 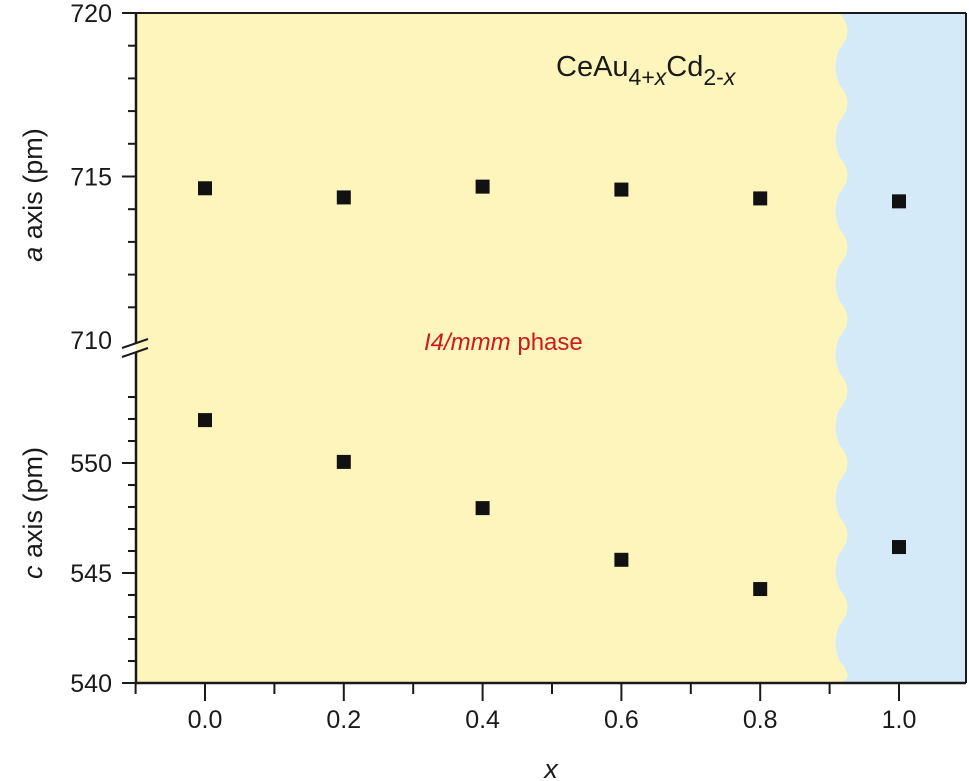 What do you see at coordinates (482, 720) in the screenshot?
I see `x-tick-label: 0.4` at bounding box center [482, 720].